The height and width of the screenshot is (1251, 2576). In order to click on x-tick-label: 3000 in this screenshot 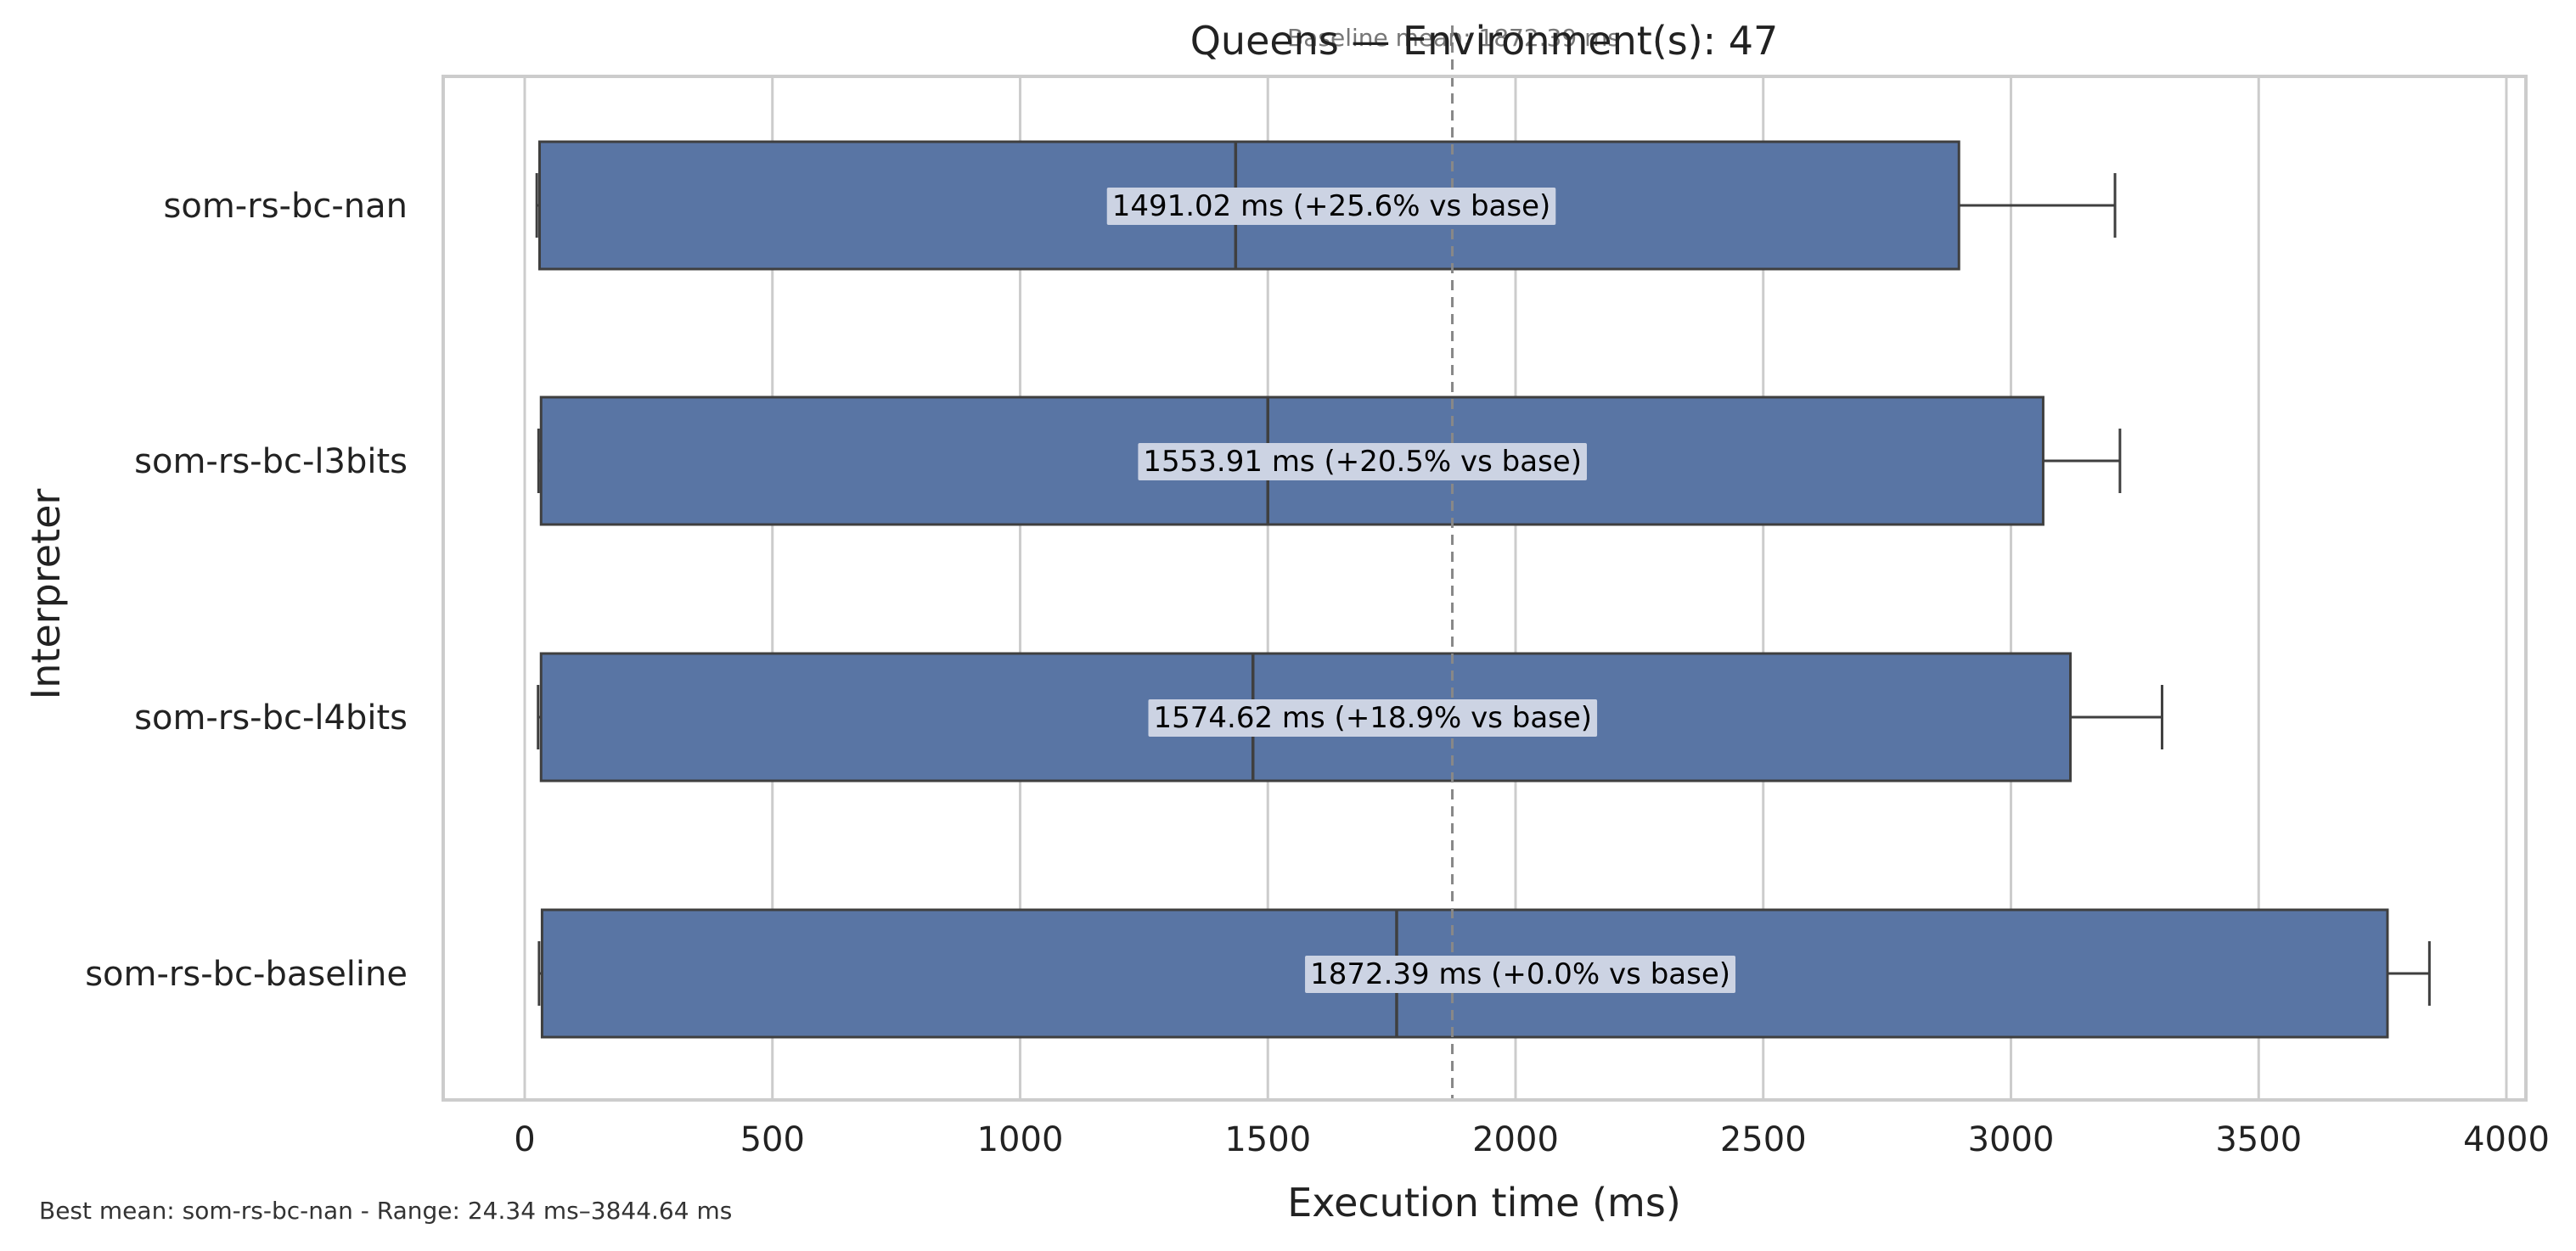, I will do `click(2011, 1139)`.